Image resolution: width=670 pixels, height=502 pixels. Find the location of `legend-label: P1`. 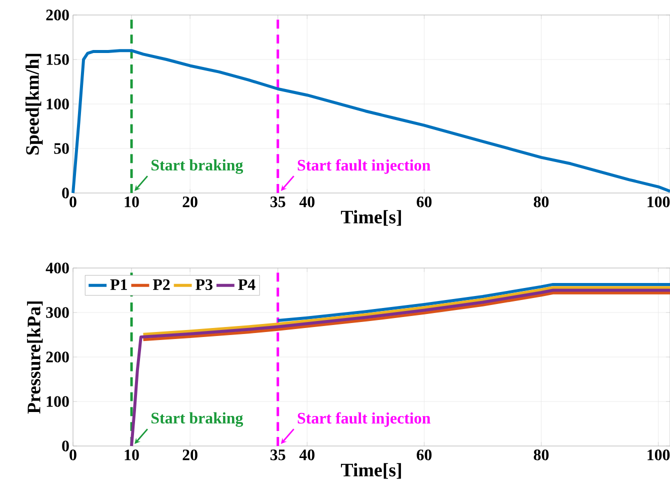

legend-label: P1 is located at coordinates (118, 284).